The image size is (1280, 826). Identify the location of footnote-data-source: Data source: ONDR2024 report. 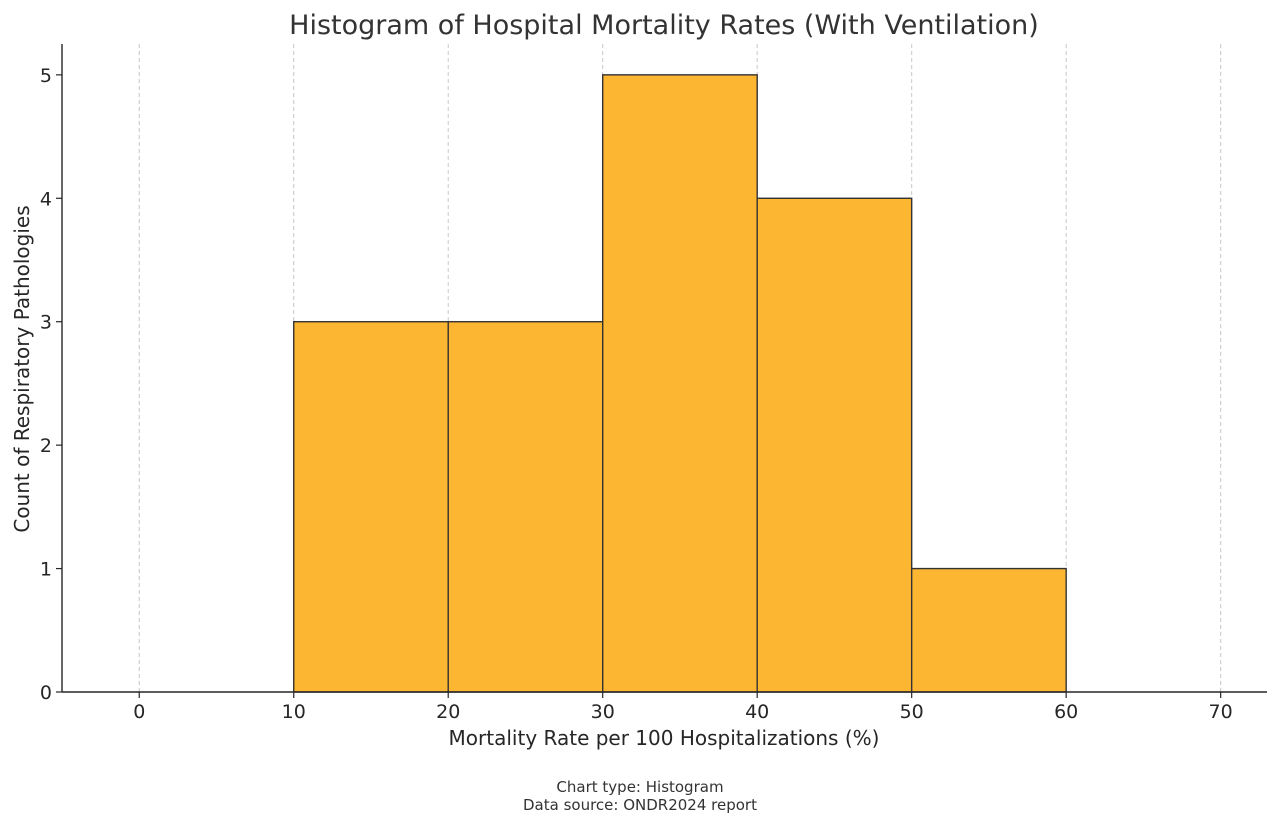
(640, 805).